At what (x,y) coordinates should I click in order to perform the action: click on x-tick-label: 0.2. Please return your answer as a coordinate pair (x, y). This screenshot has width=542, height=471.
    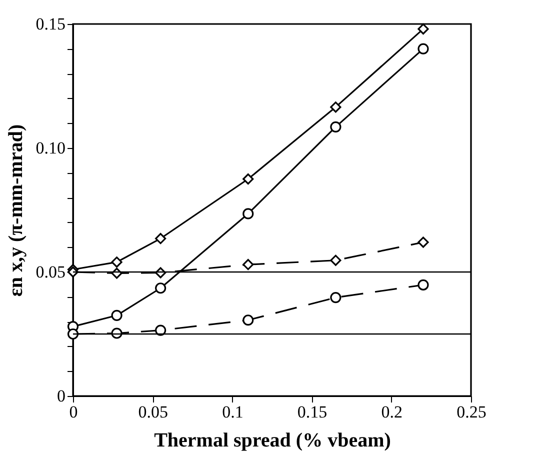
    Looking at the image, I should click on (392, 412).